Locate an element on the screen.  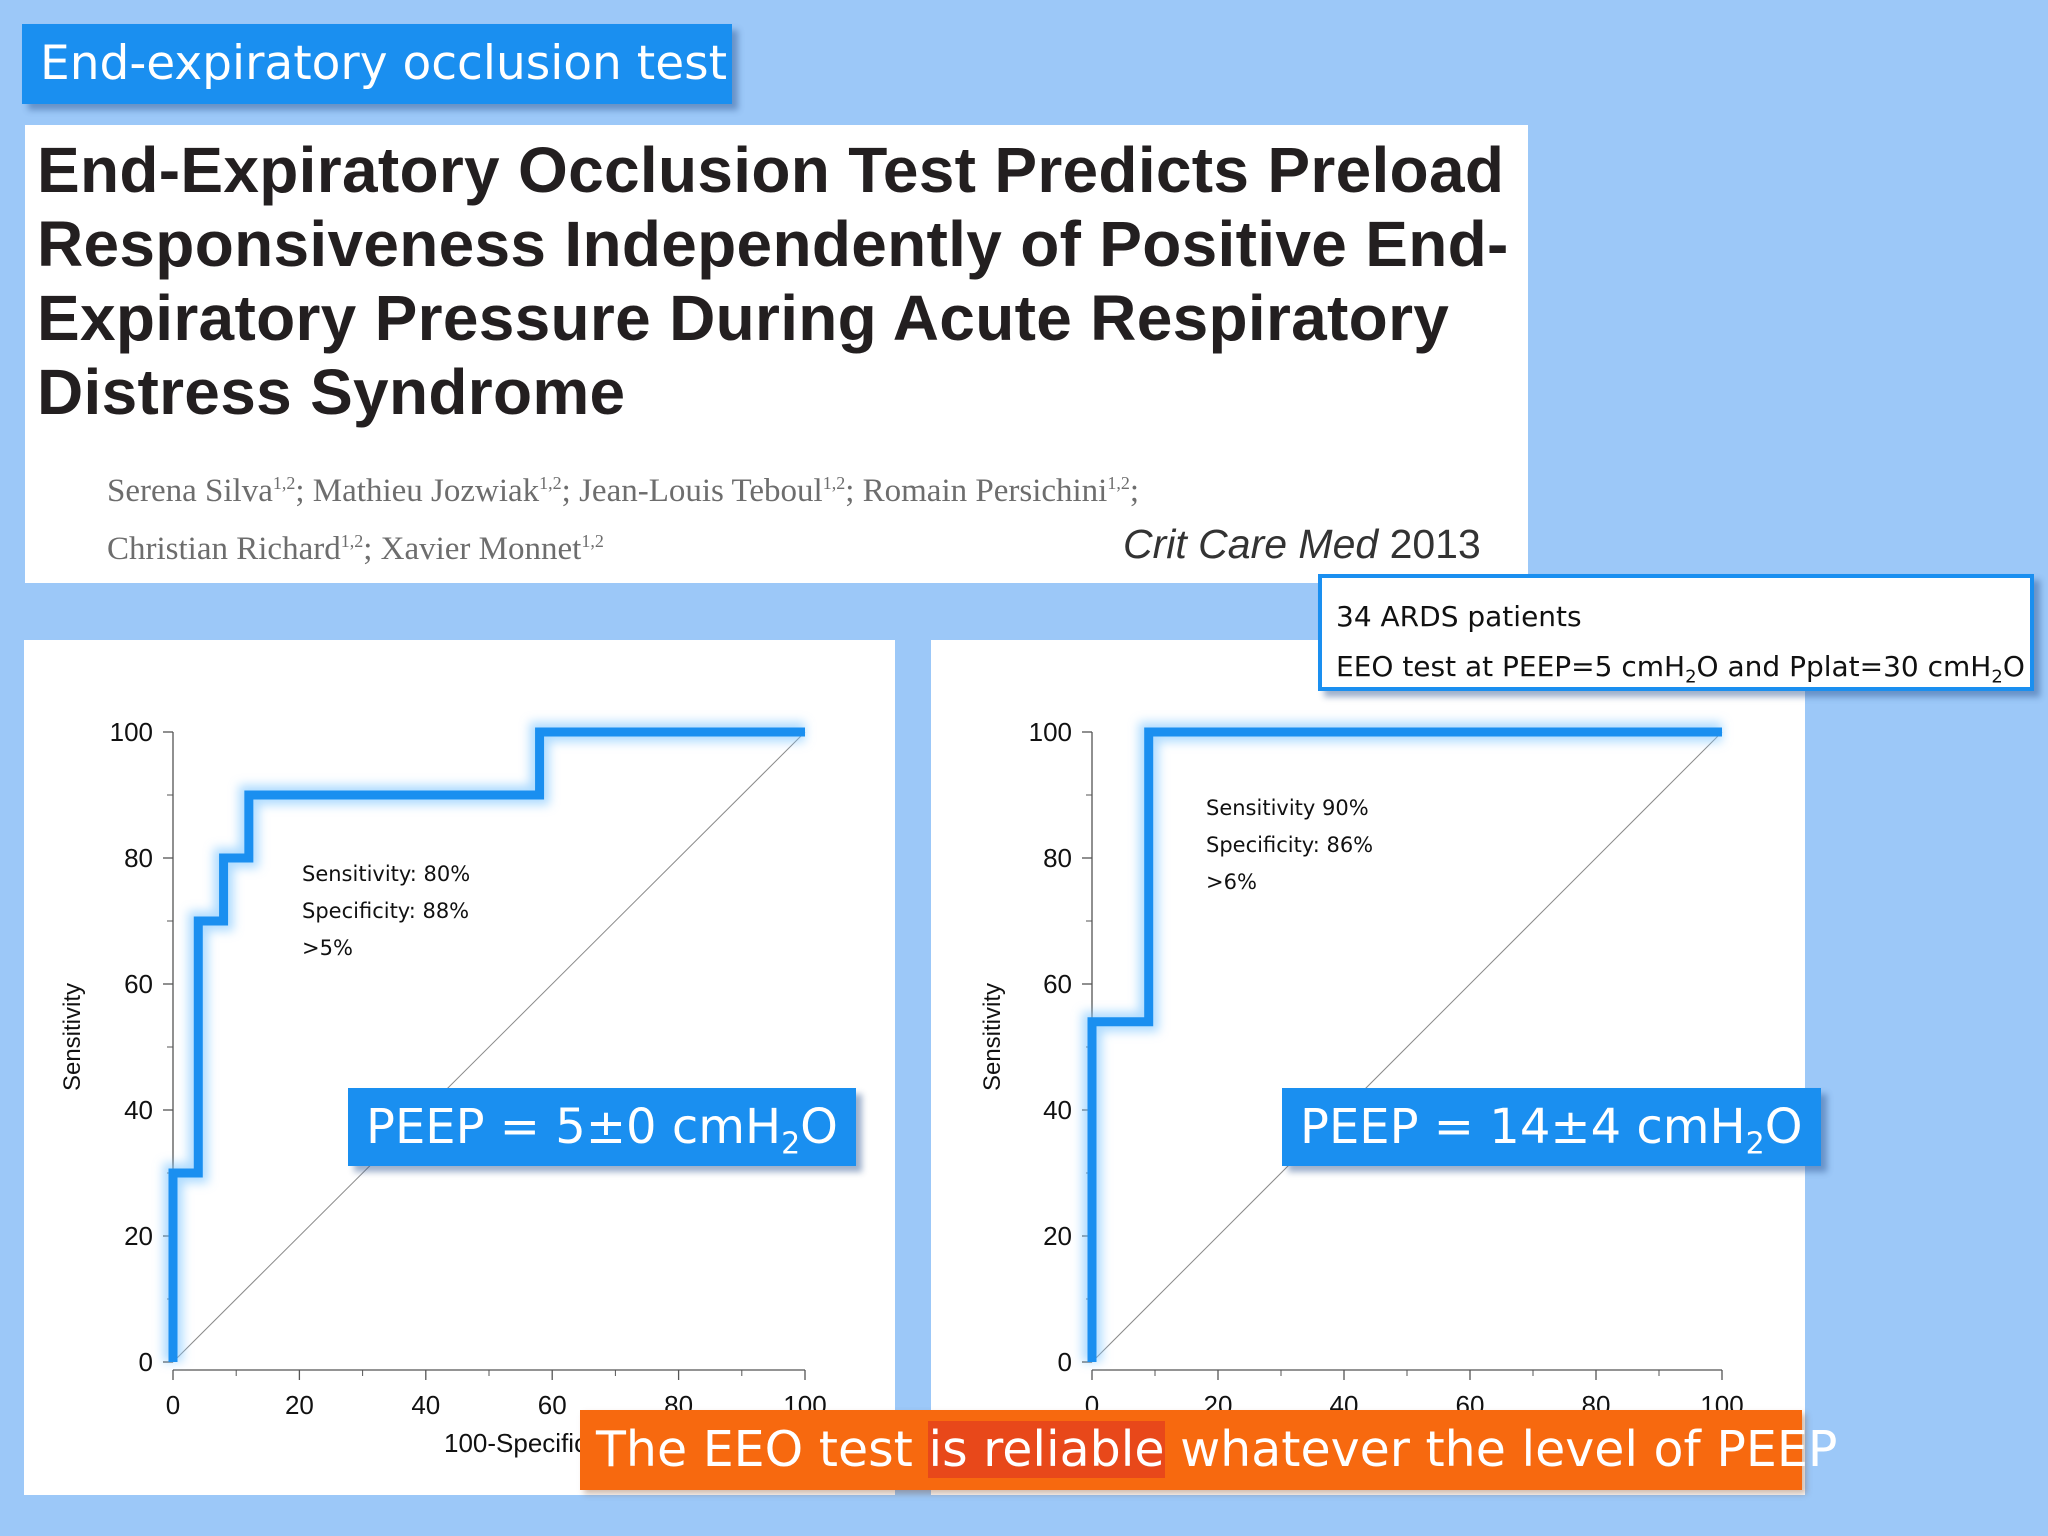
left-y-axis-label: Sensitivity is located at coordinates (72, 1037).